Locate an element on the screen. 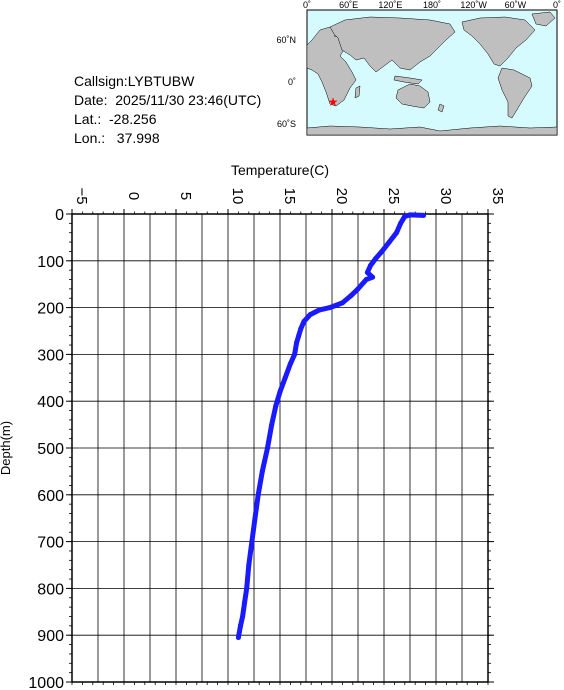  map-land-south-america is located at coordinates (515, 93).